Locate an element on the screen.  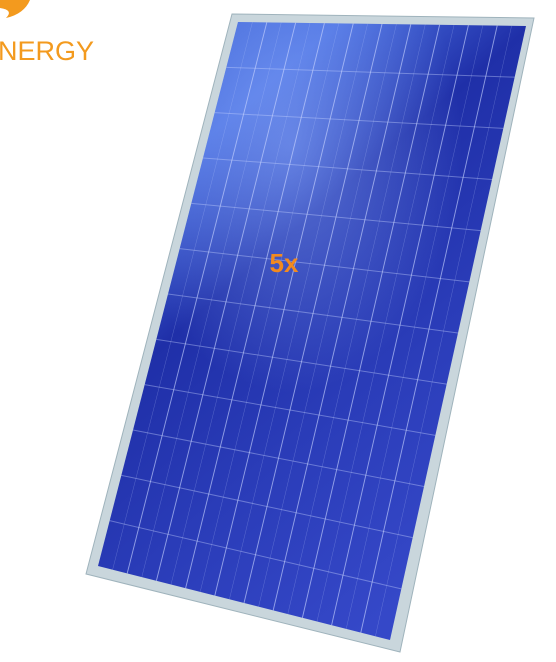
logo-text: NERGY is located at coordinates (47, 51).